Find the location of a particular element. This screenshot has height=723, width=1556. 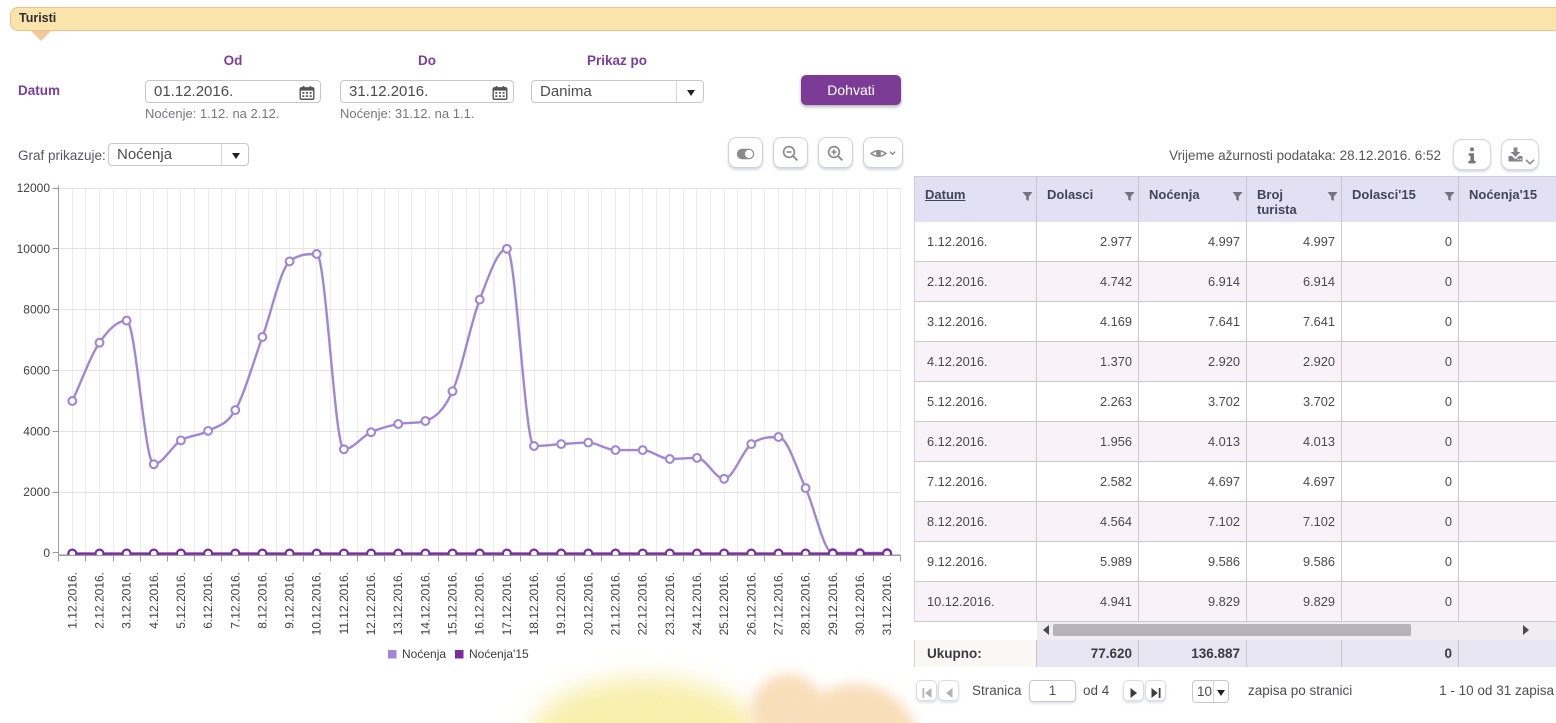

svg-text: 4000 is located at coordinates (36, 431).